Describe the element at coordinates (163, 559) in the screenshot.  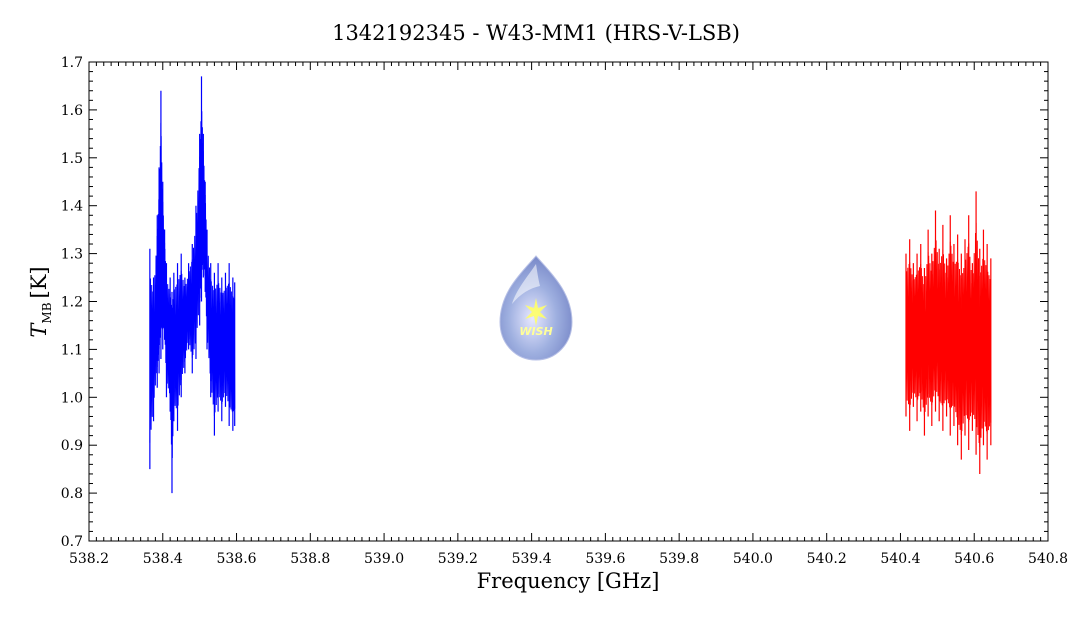
I see `x-tick-label: 538.4` at that location.